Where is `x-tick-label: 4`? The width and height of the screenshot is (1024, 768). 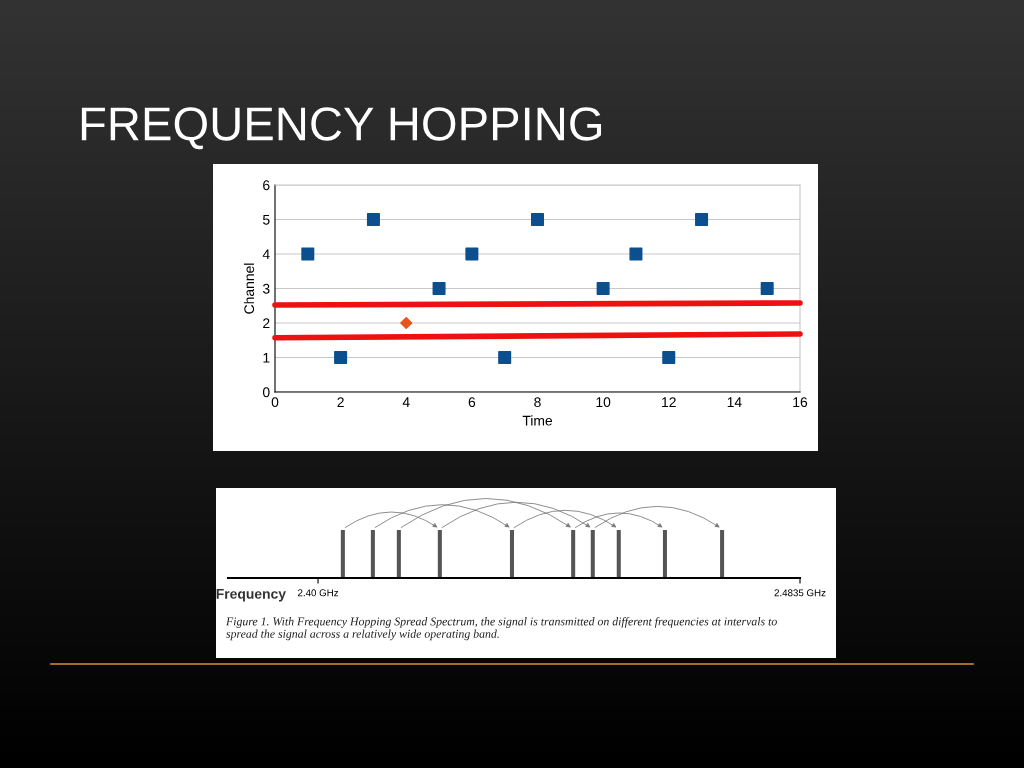
x-tick-label: 4 is located at coordinates (406, 402).